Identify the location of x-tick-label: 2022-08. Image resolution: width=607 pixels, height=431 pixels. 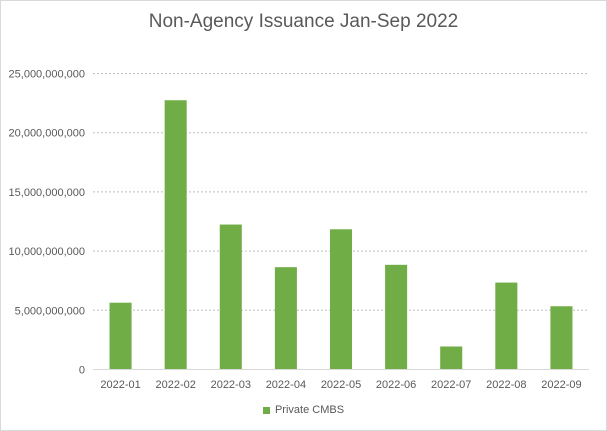
(506, 385).